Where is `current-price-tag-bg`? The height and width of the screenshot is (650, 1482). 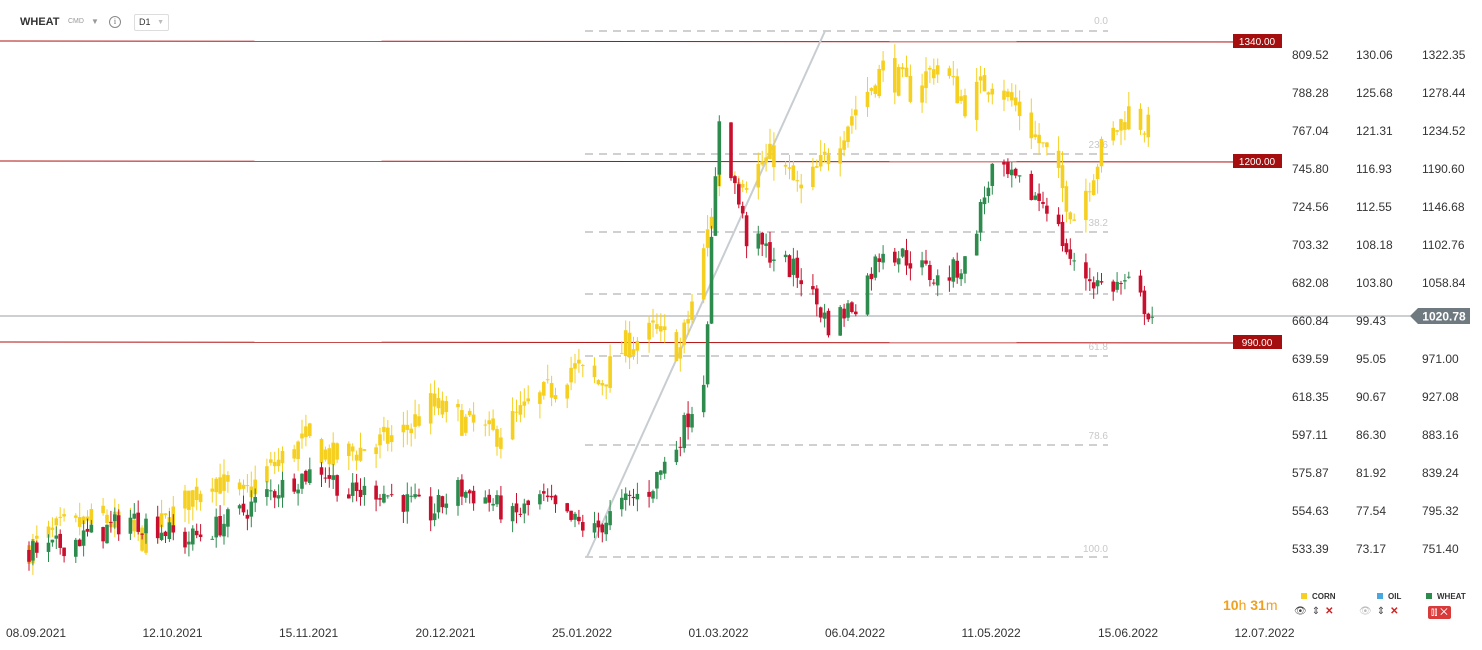
current-price-tag-bg is located at coordinates (1440, 316).